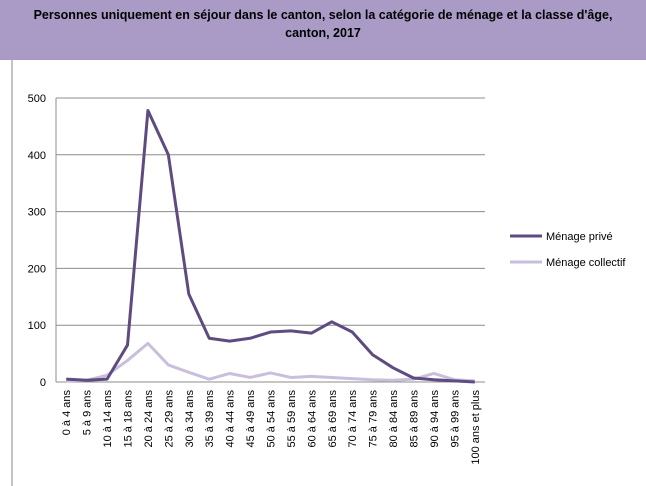  I want to click on x-tick-label: 55 à 59 ans, so click(292, 419).